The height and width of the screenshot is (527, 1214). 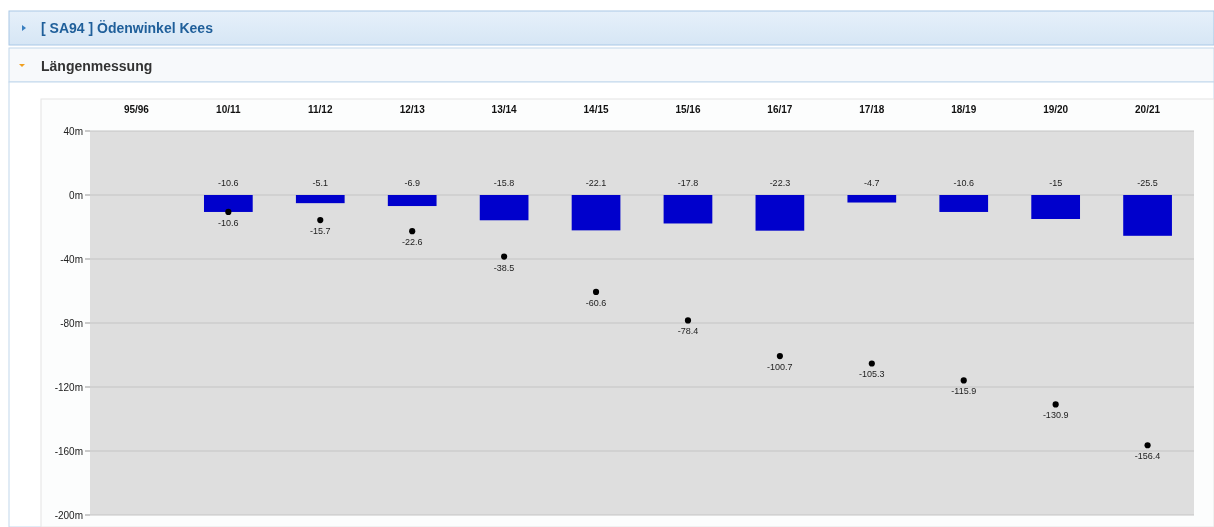 I want to click on data-label: -38.5, so click(x=504, y=267).